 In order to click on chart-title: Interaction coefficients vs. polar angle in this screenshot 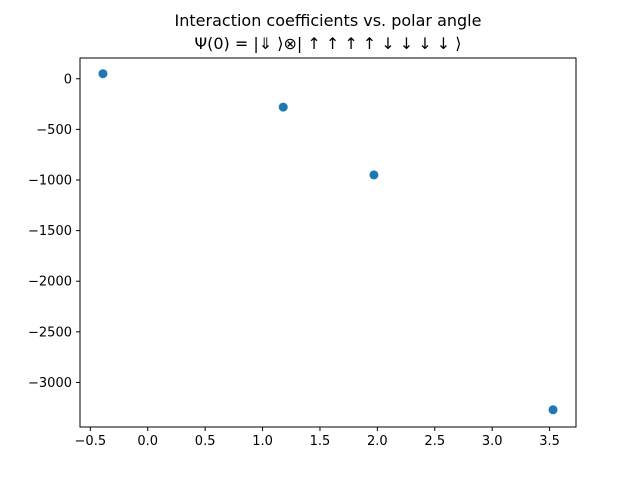, I will do `click(328, 20)`.